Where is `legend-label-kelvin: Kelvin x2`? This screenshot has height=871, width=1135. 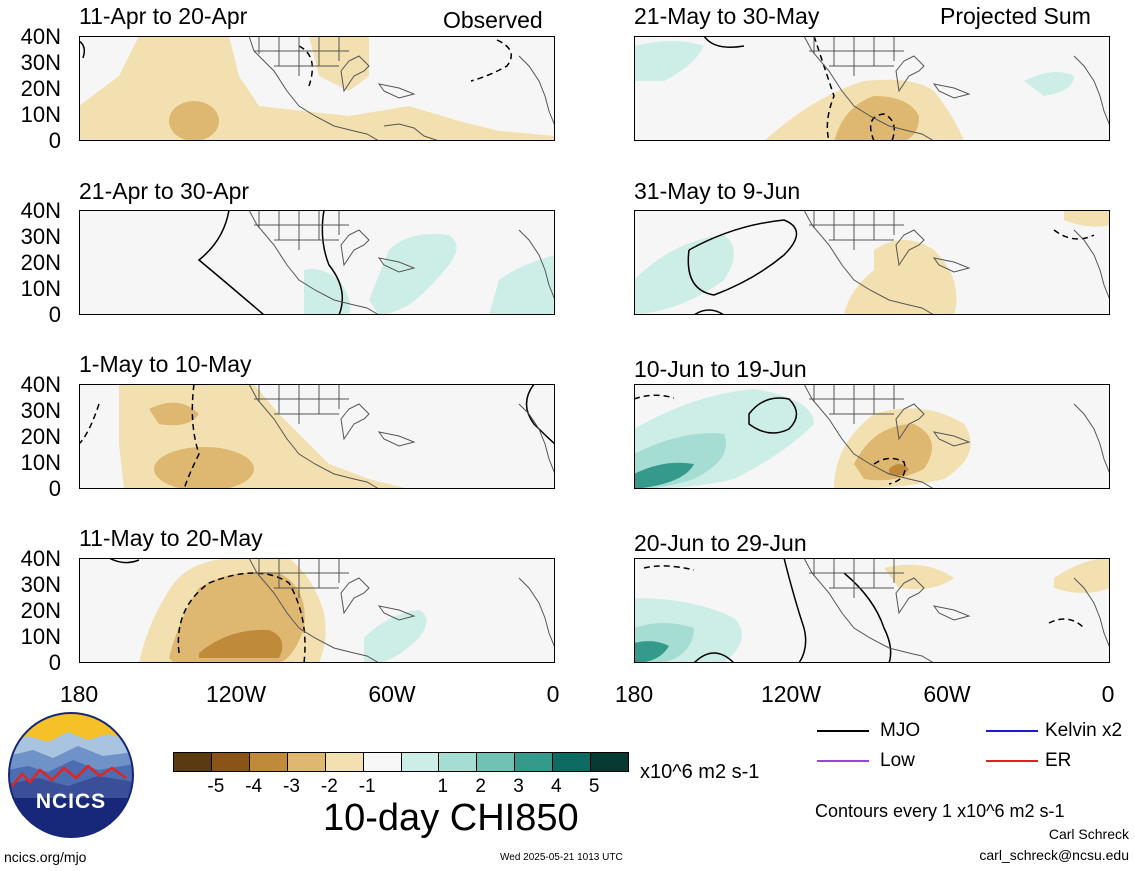 legend-label-kelvin: Kelvin x2 is located at coordinates (1084, 730).